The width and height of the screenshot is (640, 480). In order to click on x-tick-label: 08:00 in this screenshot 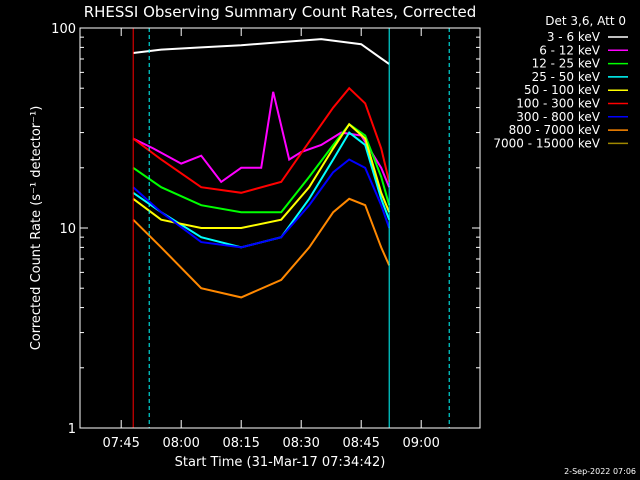, I will do `click(180, 443)`.